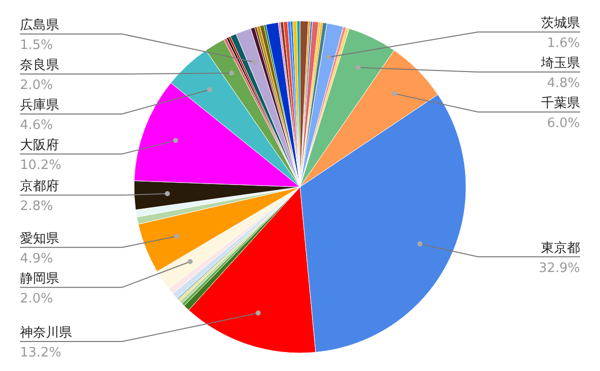 Image resolution: width=600 pixels, height=371 pixels. What do you see at coordinates (46, 333) in the screenshot?
I see `slice-label: 神奈川県` at bounding box center [46, 333].